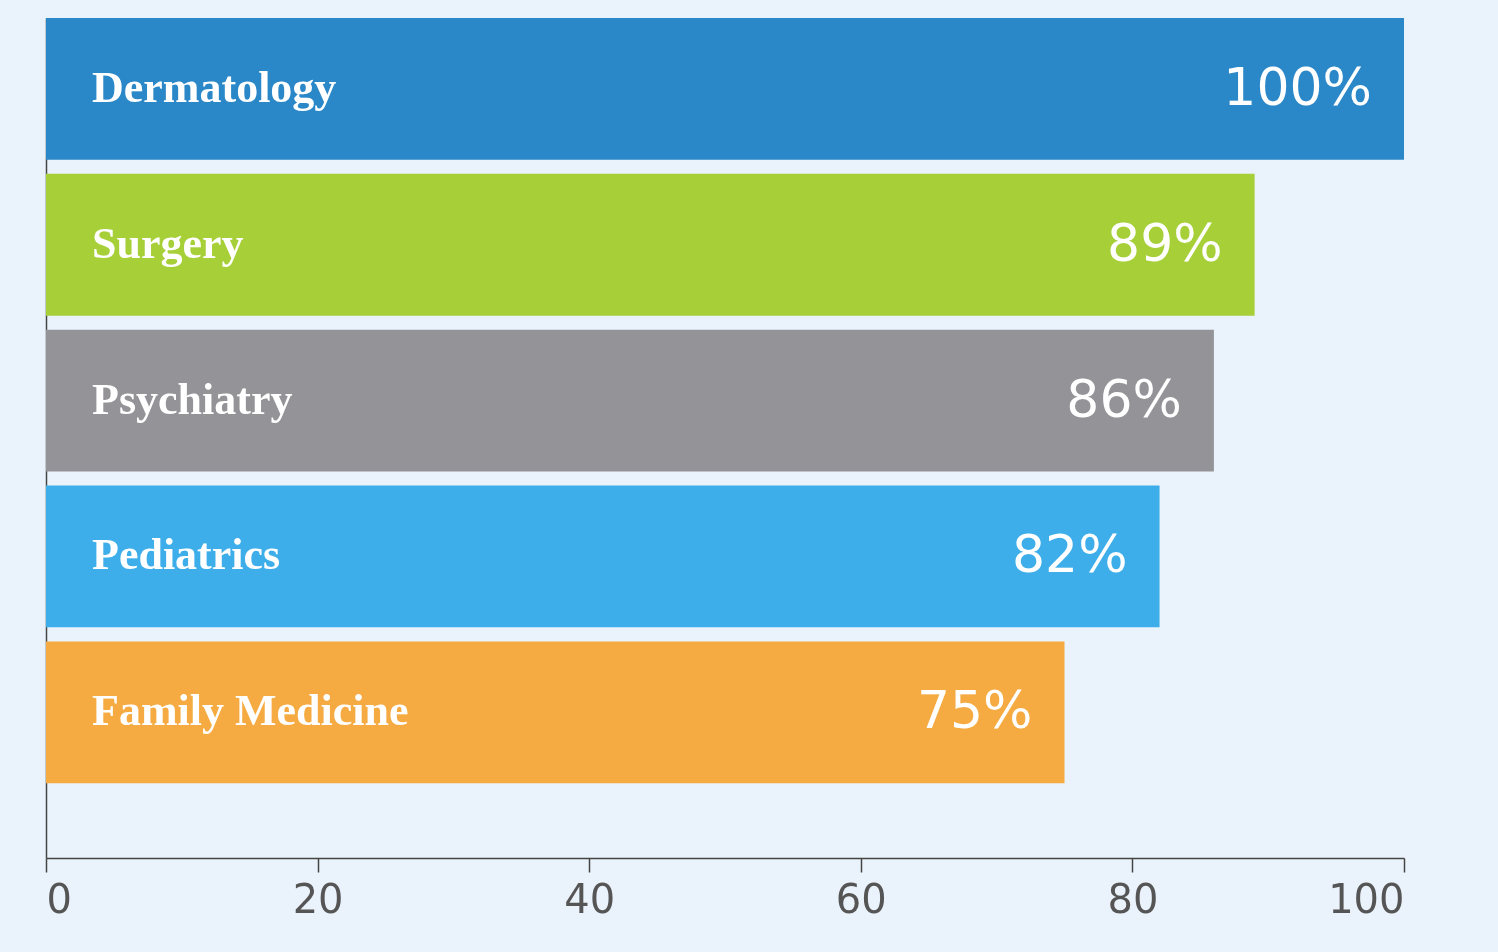 This screenshot has width=1498, height=952. What do you see at coordinates (1165, 242) in the screenshot?
I see `data-label: 89%` at bounding box center [1165, 242].